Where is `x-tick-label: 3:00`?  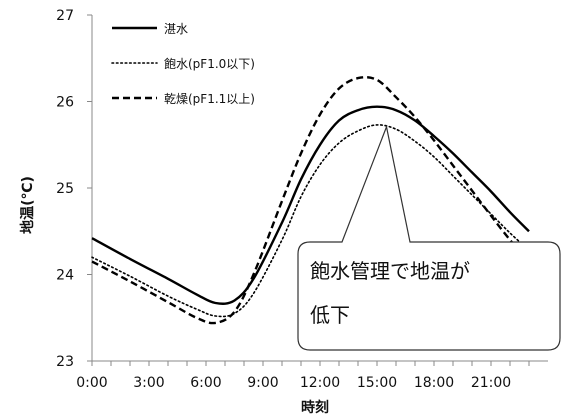 x-tick-label: 3:00 is located at coordinates (148, 383).